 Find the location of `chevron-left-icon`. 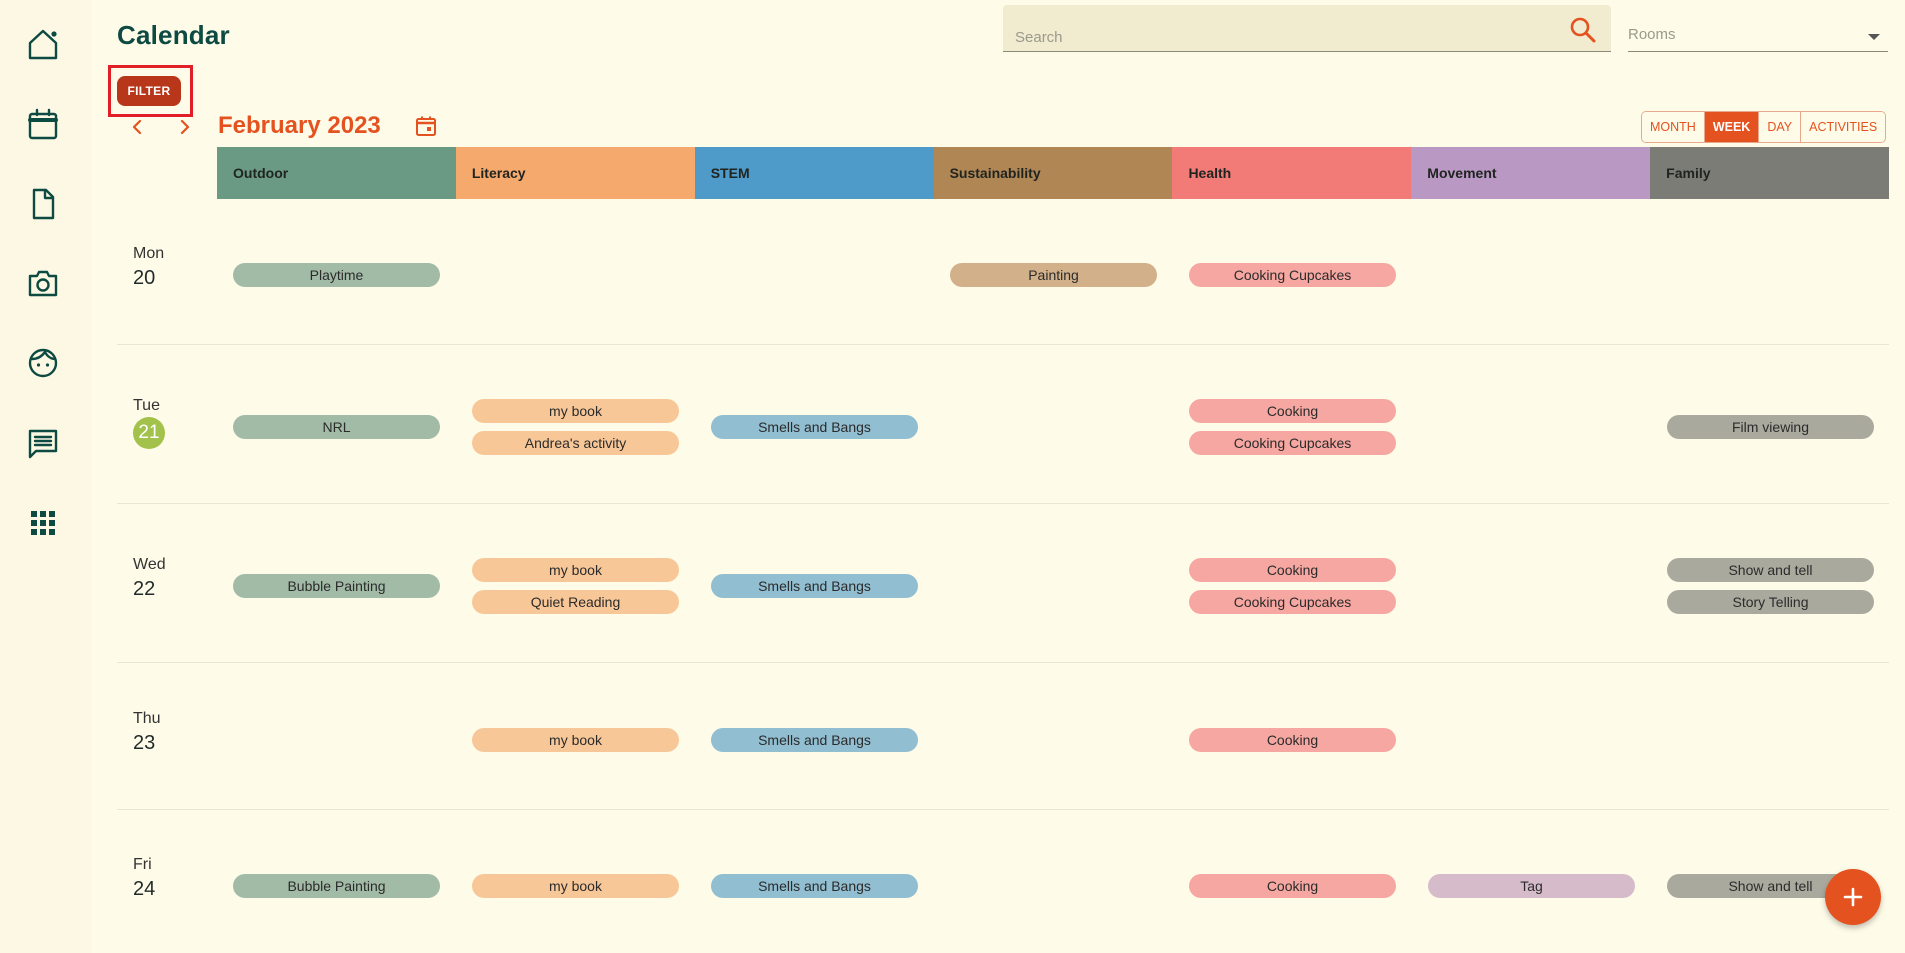

chevron-left-icon is located at coordinates (137, 127).